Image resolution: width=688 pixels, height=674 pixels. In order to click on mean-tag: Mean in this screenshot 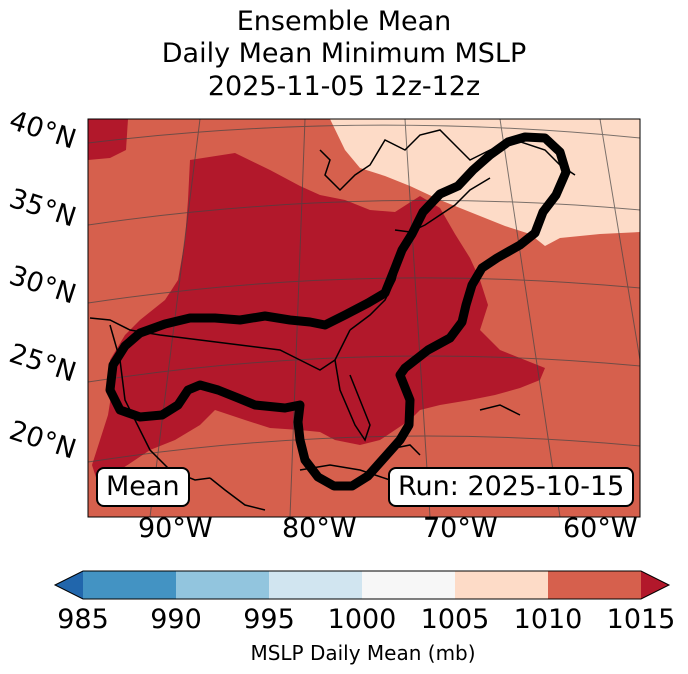, I will do `click(143, 487)`.